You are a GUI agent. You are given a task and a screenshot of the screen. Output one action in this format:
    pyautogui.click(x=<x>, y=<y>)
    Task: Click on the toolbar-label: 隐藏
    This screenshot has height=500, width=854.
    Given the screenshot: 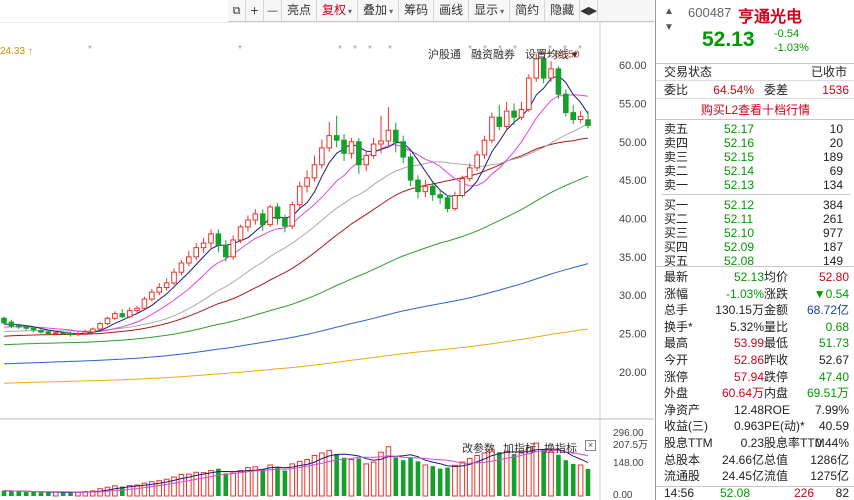 What is the action you would take?
    pyautogui.click(x=562, y=10)
    